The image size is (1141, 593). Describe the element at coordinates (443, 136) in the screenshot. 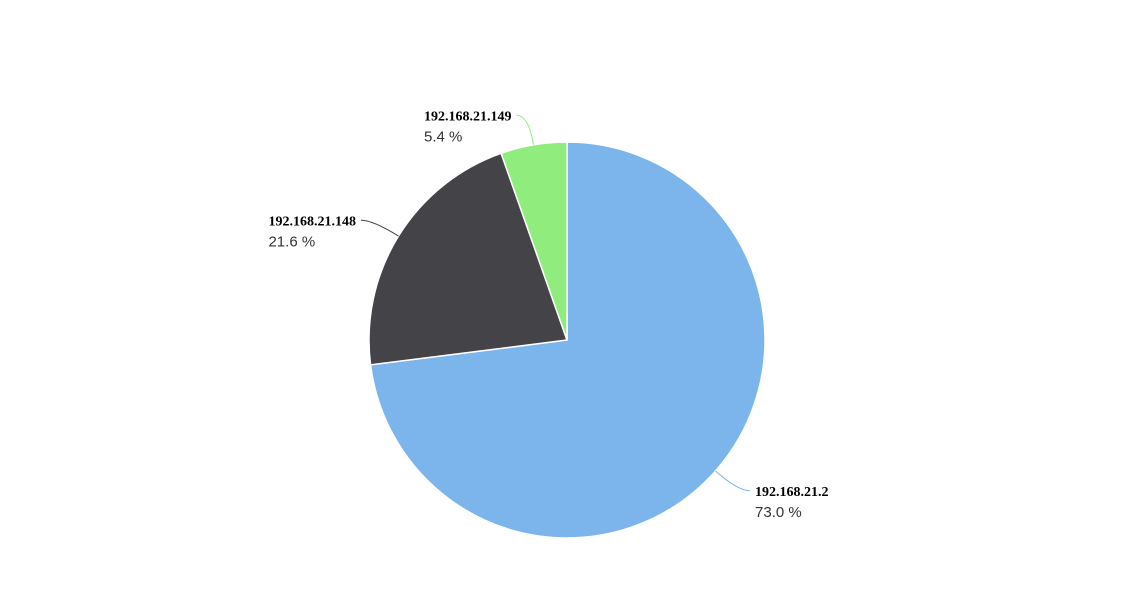

I see `value-label: 5.4 %` at that location.